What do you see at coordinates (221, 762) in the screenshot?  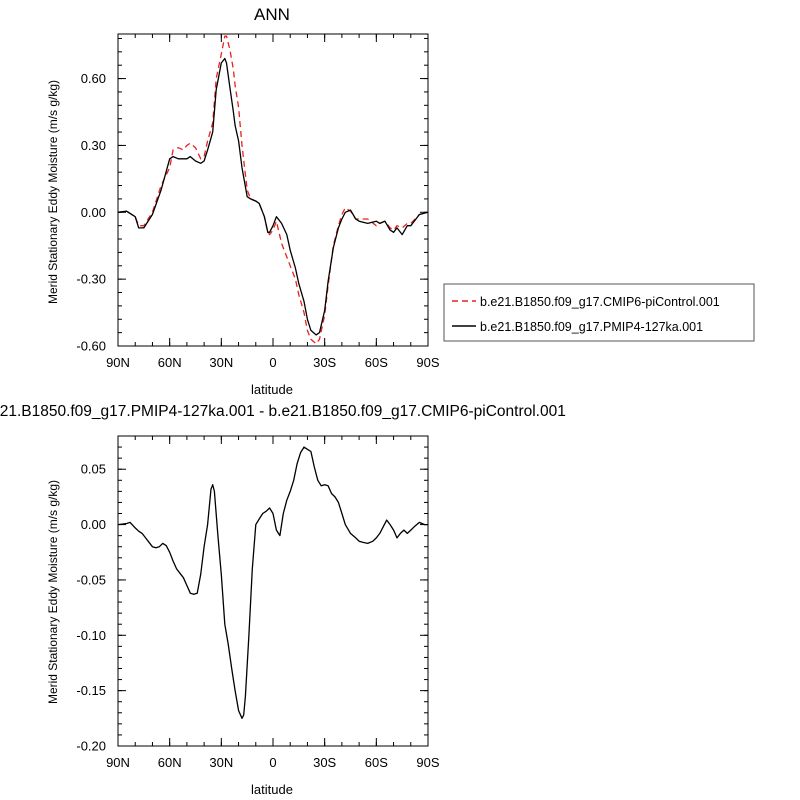 I see `bottom-x-tick-label: 30N` at bounding box center [221, 762].